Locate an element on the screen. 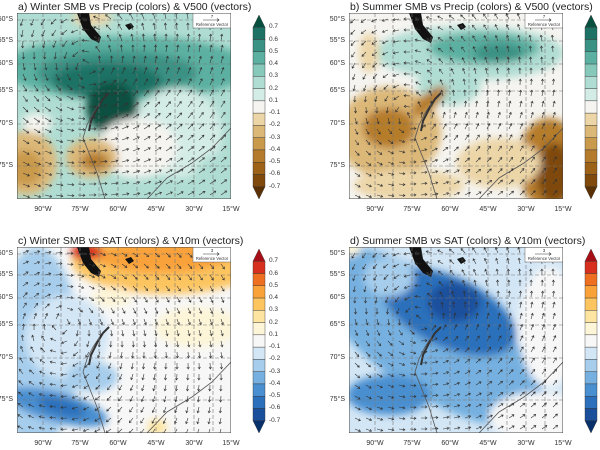 The image size is (600, 450). reference-vector-label: Reference Vector is located at coordinates (212, 258).